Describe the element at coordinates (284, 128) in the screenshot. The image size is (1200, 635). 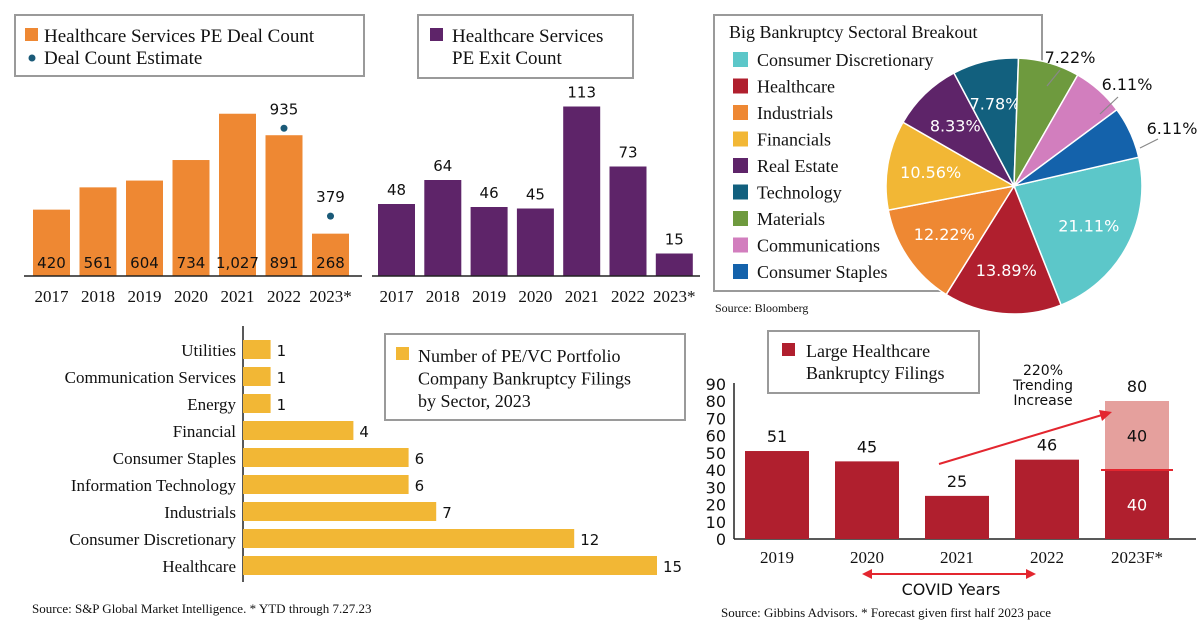
I see `estimate-marker` at that location.